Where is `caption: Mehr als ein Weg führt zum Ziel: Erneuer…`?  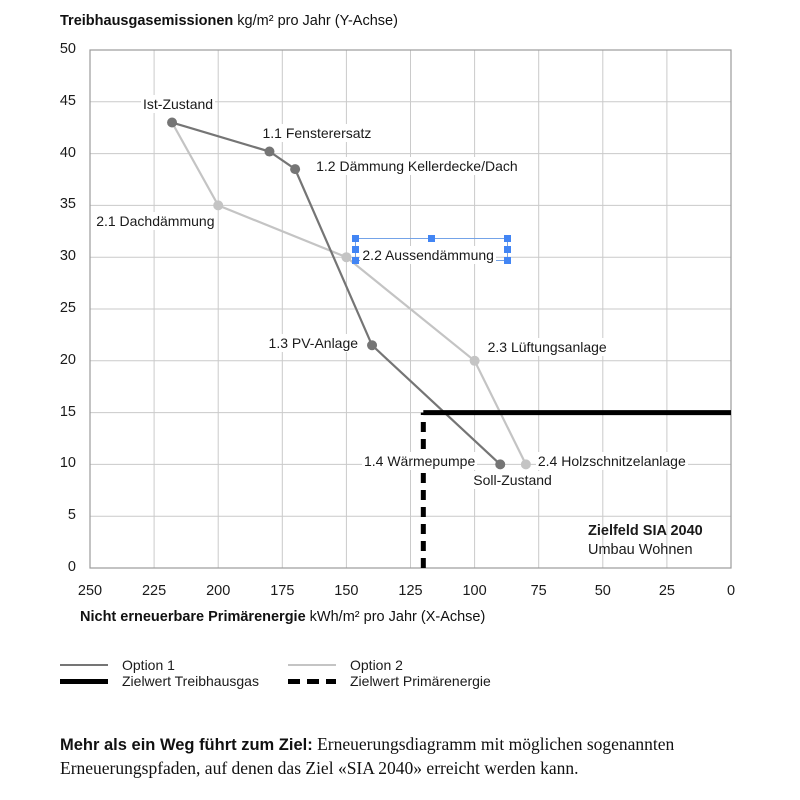
caption: Mehr als ein Weg führt zum Ziel: Erneuer… is located at coordinates (410, 756).